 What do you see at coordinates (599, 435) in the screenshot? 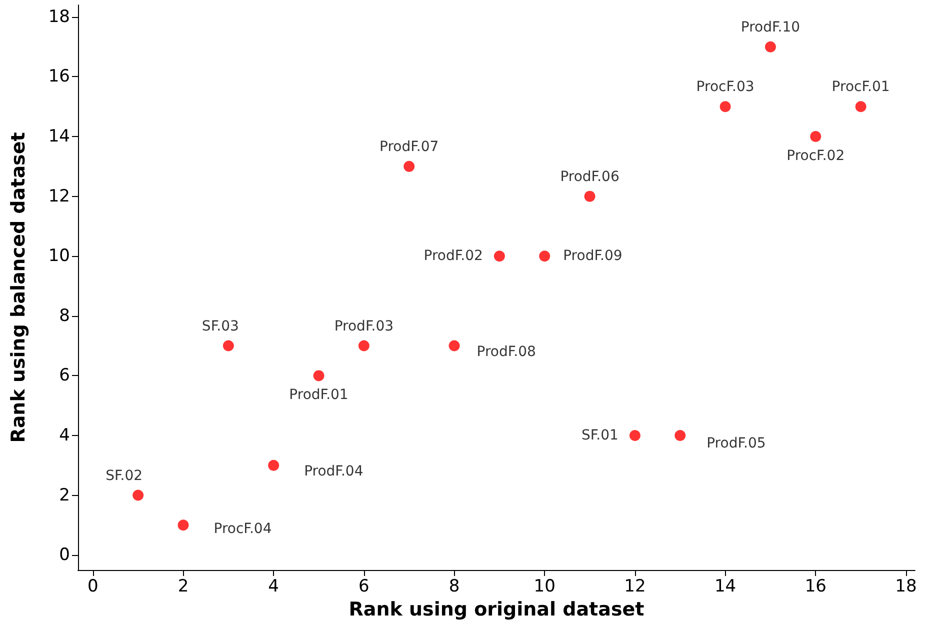
I see `data-label: SF.01` at bounding box center [599, 435].